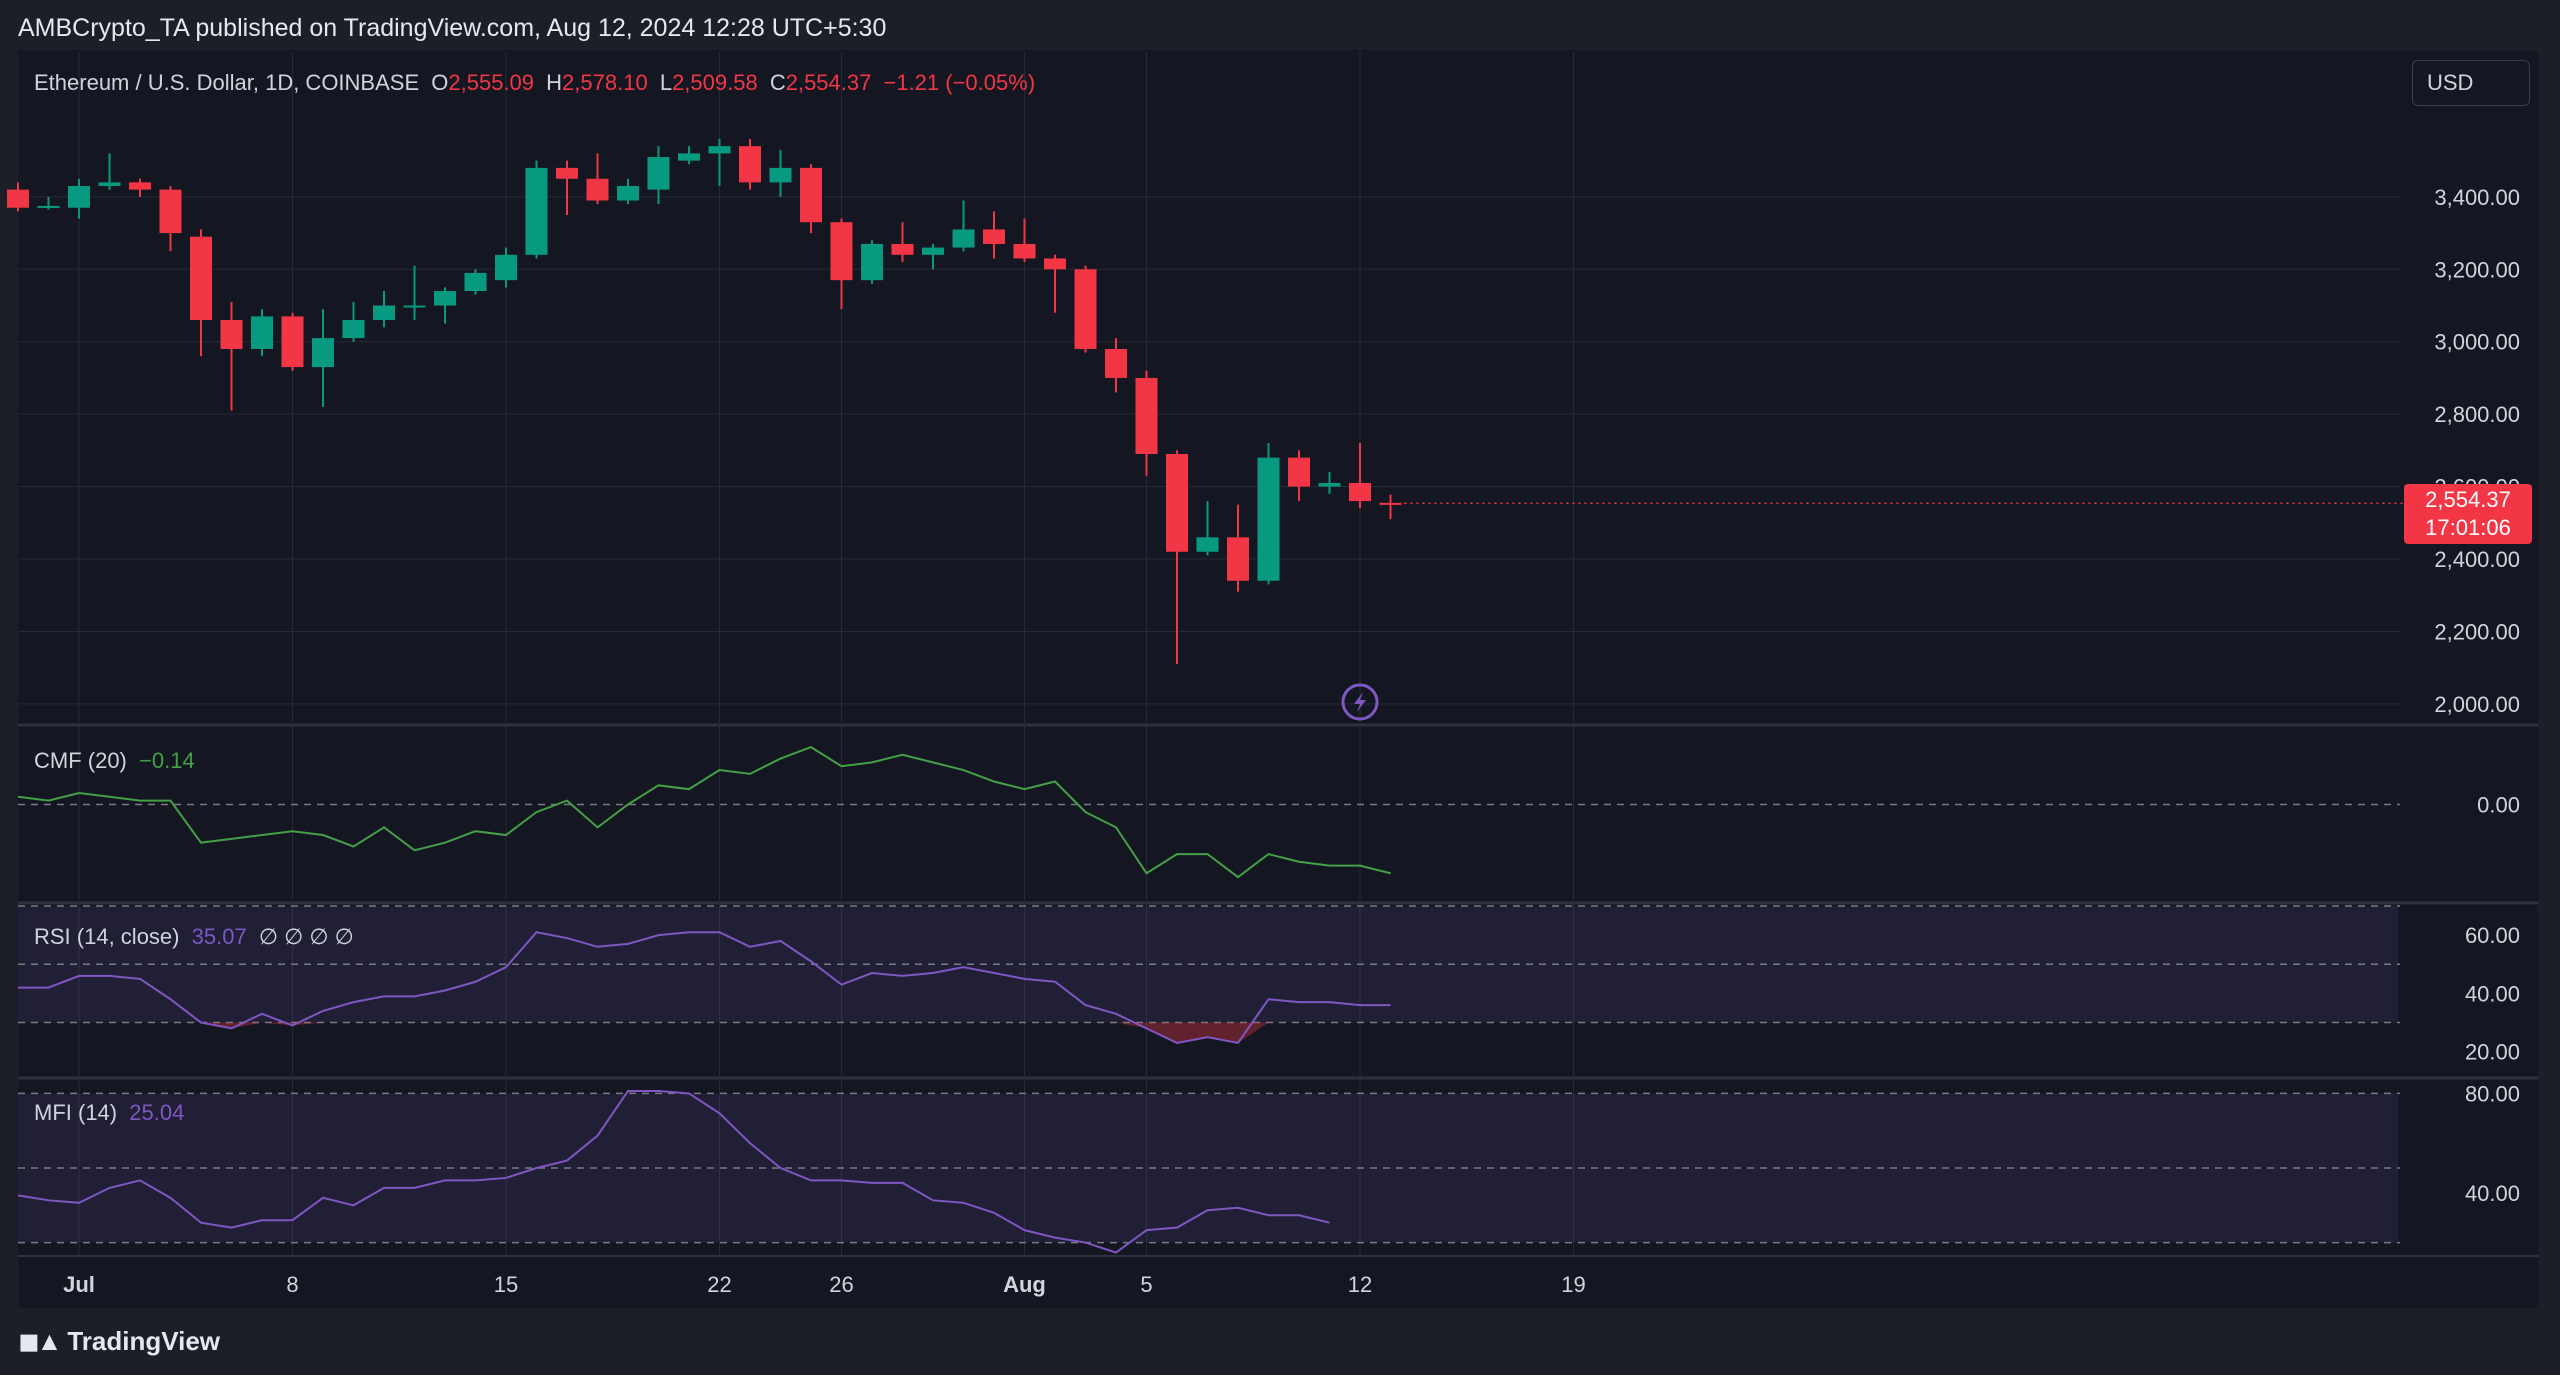  I want to click on cmf-label: CMF (20), so click(80, 760).